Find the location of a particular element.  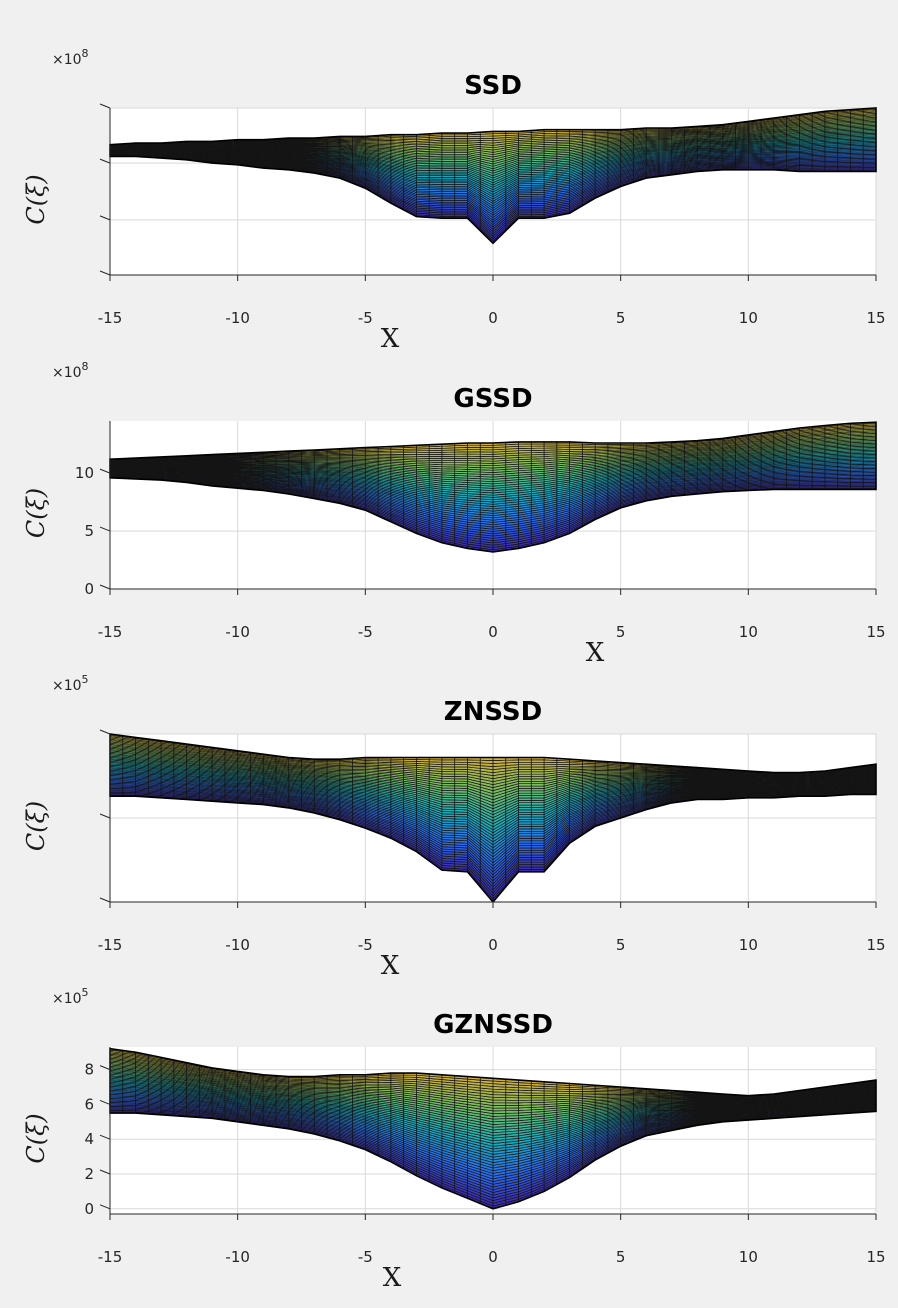

y-tick-label: 2 is located at coordinates (89, 1174).